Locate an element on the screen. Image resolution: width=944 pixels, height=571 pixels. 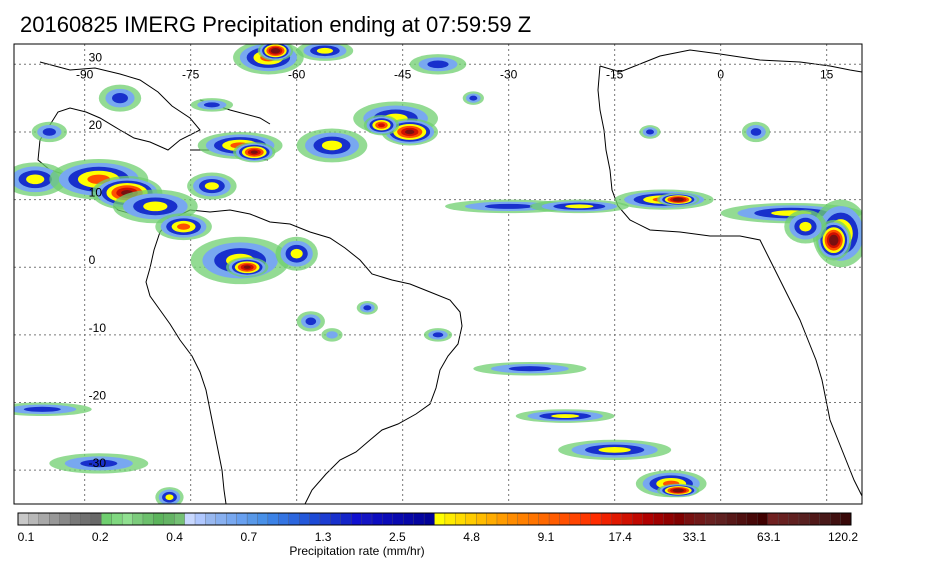
longitude-label: -75 is located at coordinates (191, 74).